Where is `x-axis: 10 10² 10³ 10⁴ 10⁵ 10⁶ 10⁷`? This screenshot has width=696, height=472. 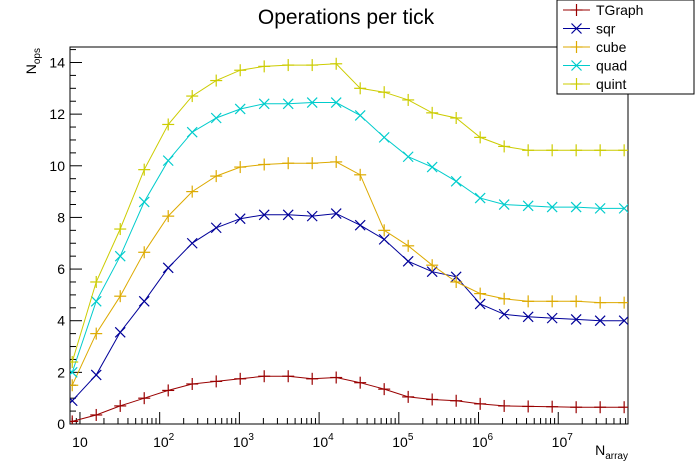 x-axis: 10 10² 10³ 10⁴ 10⁵ 10⁶ 10⁷ is located at coordinates (349, 431).